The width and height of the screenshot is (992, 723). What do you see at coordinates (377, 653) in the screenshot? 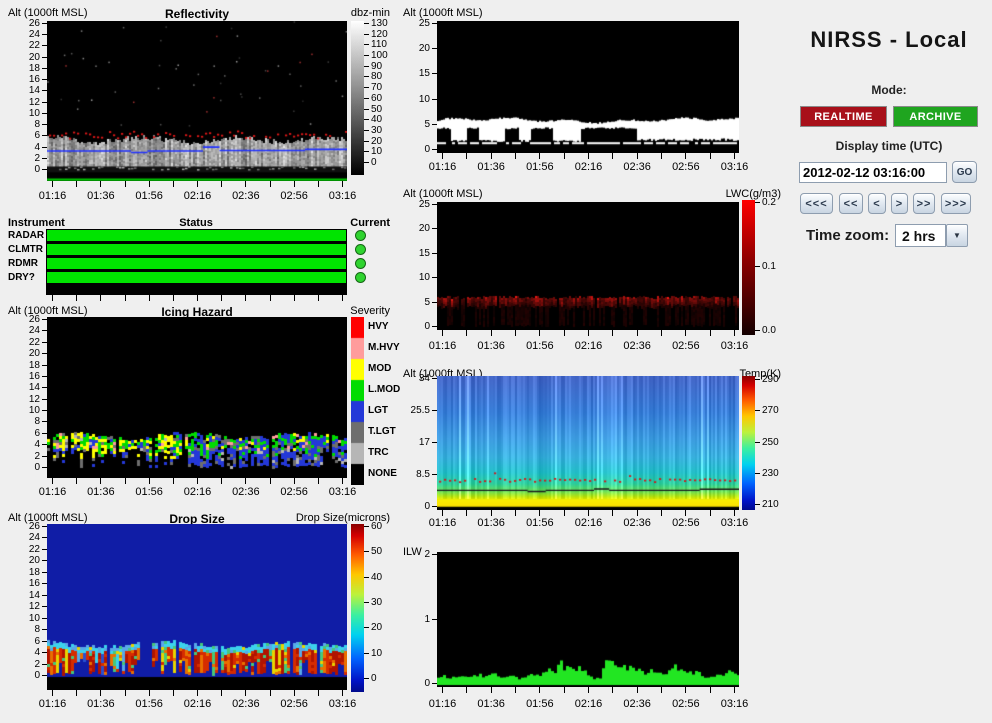
I see `dropsize-cbar-tick-label: 10` at bounding box center [377, 653].